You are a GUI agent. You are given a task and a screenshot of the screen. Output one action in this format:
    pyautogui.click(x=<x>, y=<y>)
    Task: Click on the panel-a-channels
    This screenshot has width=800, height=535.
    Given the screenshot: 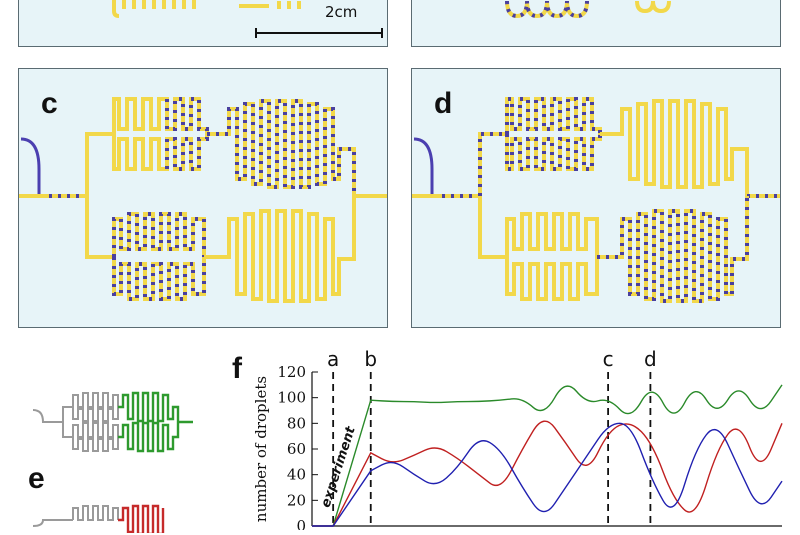 What is the action you would take?
    pyautogui.click(x=206, y=9)
    